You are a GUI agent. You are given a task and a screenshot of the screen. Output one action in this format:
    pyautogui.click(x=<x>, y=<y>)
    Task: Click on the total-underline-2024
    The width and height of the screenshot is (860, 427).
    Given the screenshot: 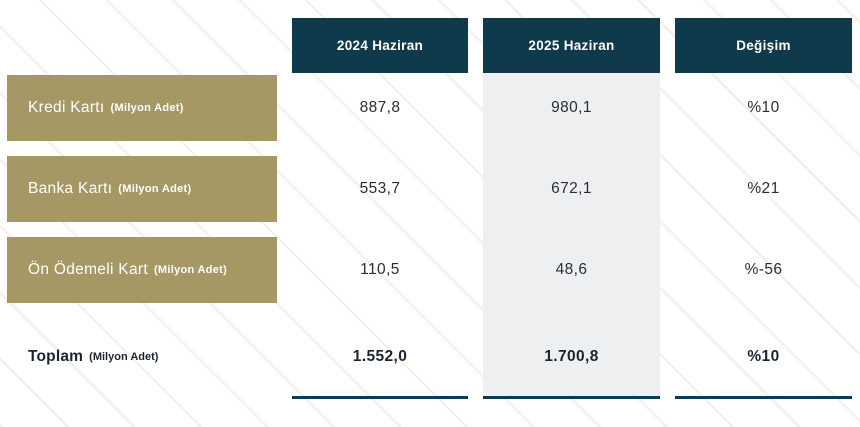 What is the action you would take?
    pyautogui.click(x=380, y=397)
    